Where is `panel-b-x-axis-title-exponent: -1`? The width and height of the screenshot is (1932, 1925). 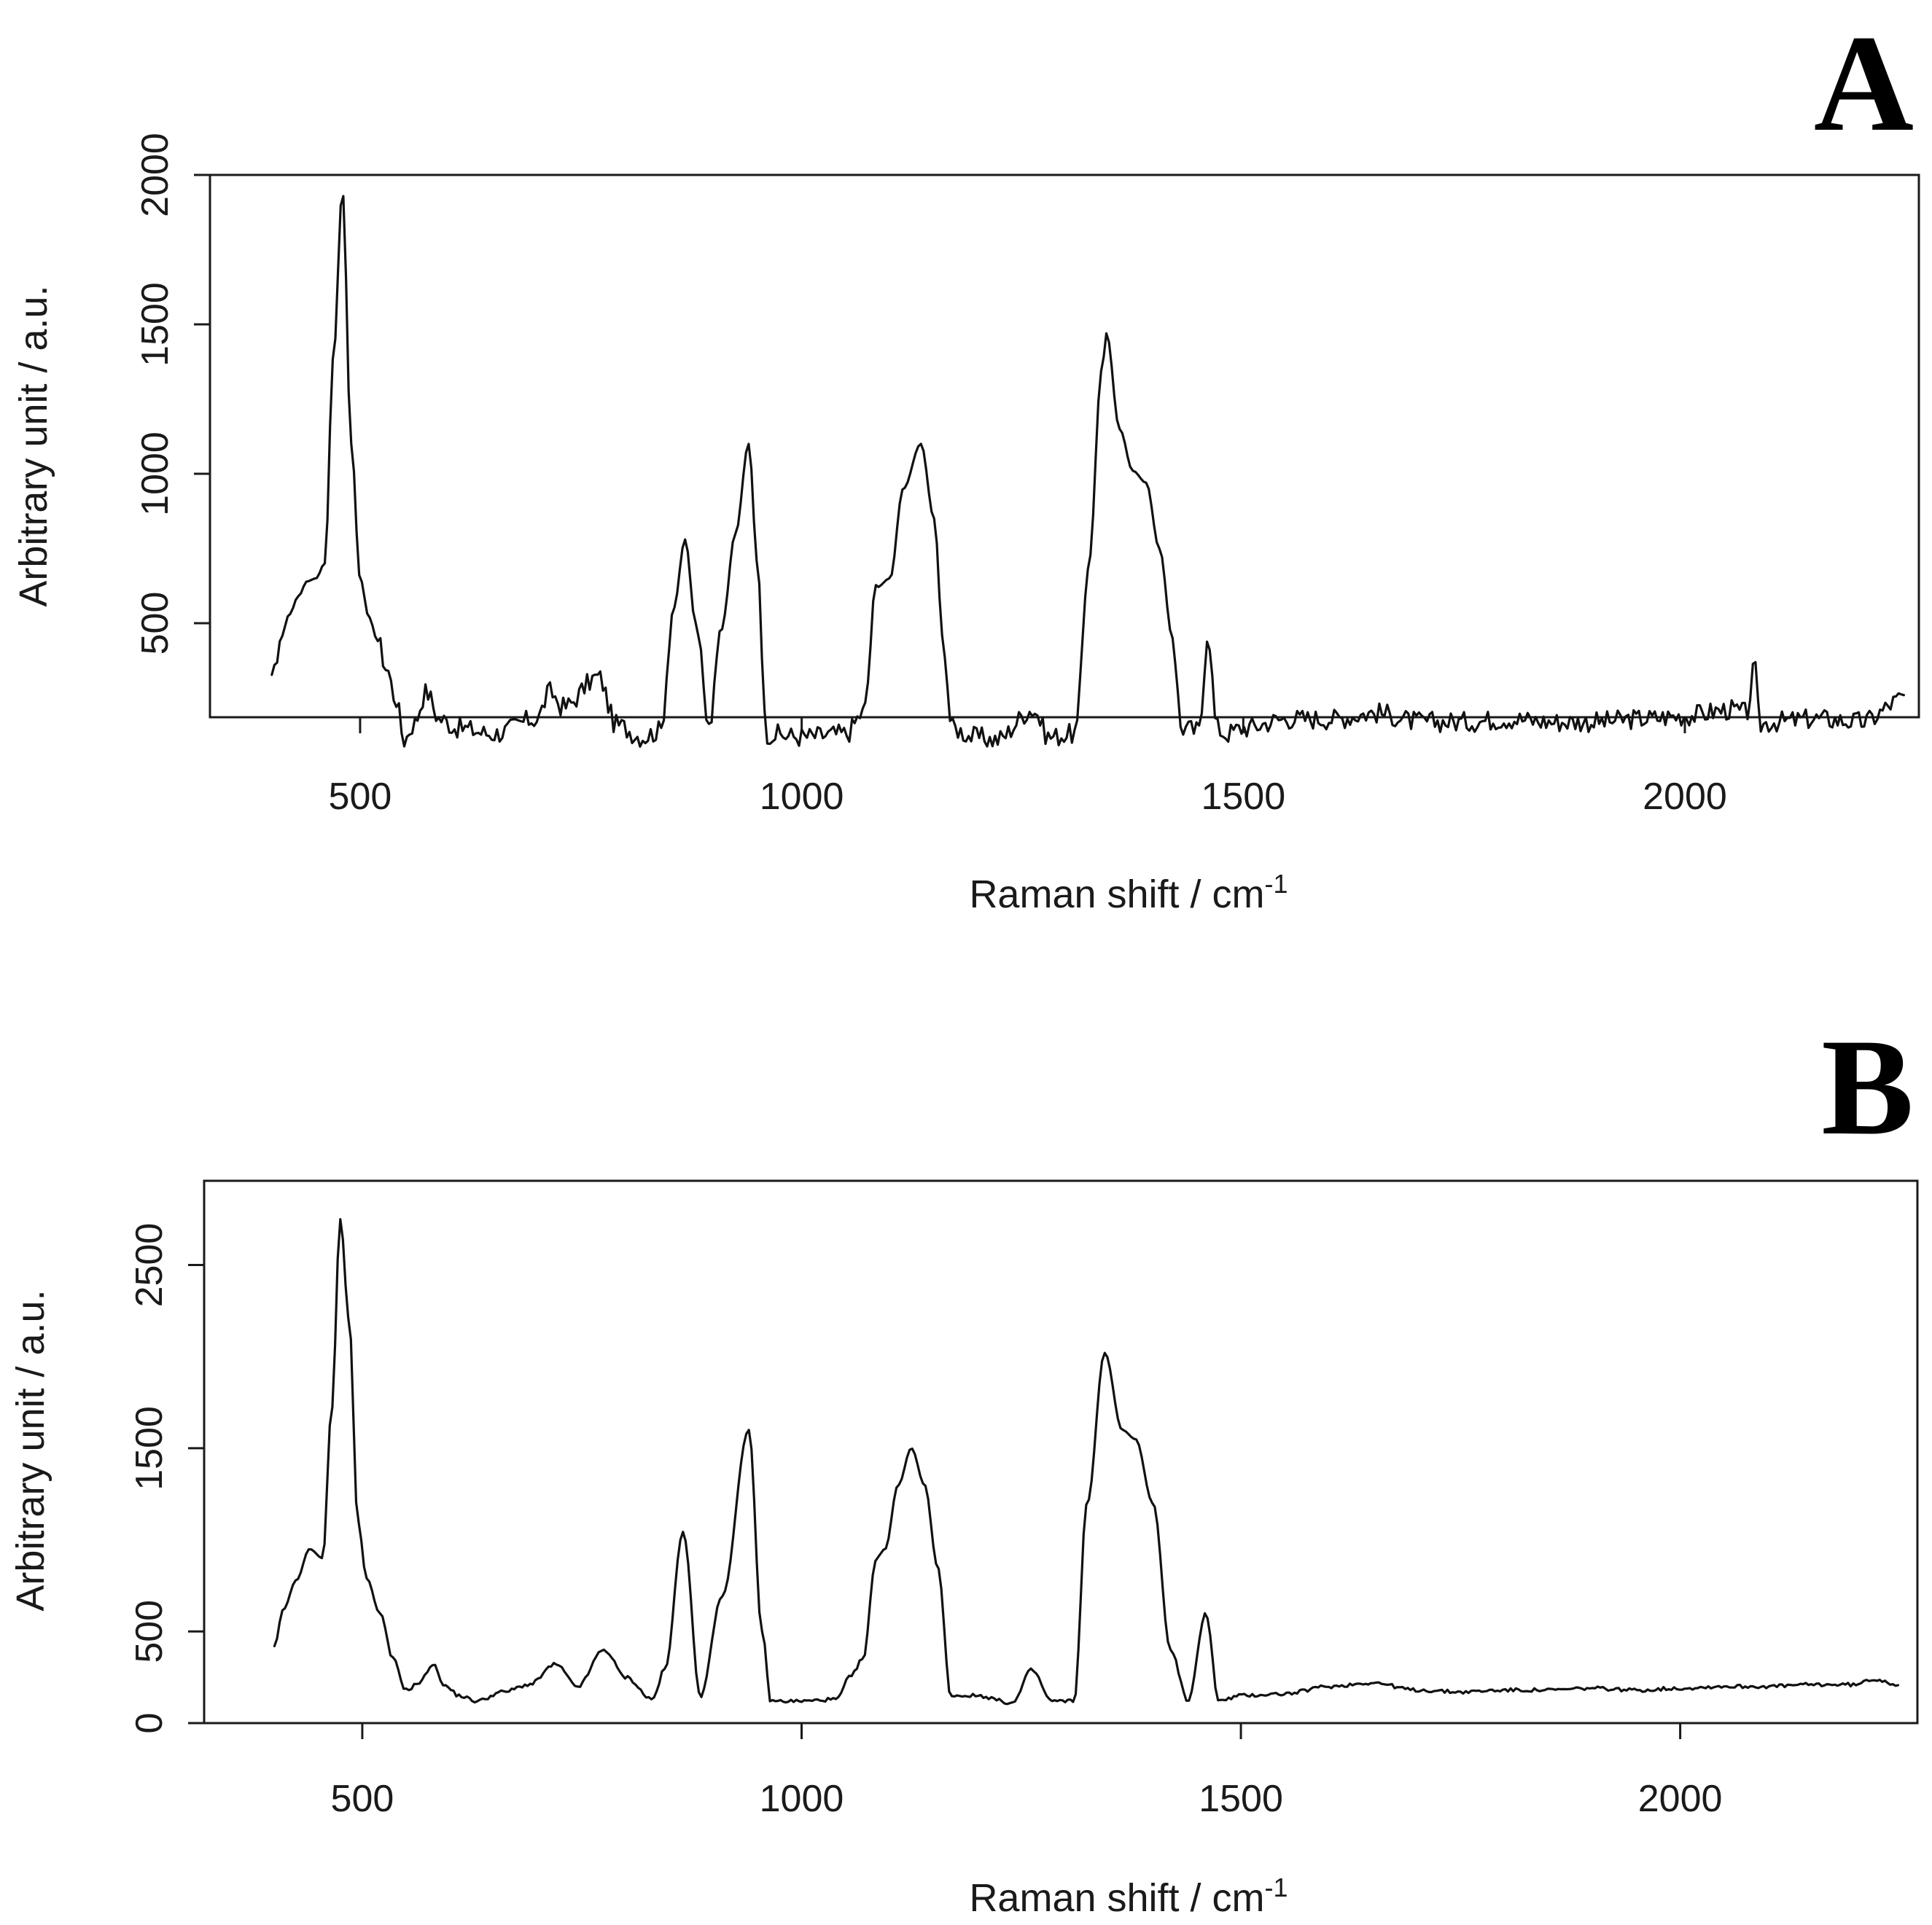 panel-b-x-axis-title-exponent: -1 is located at coordinates (1276, 1887).